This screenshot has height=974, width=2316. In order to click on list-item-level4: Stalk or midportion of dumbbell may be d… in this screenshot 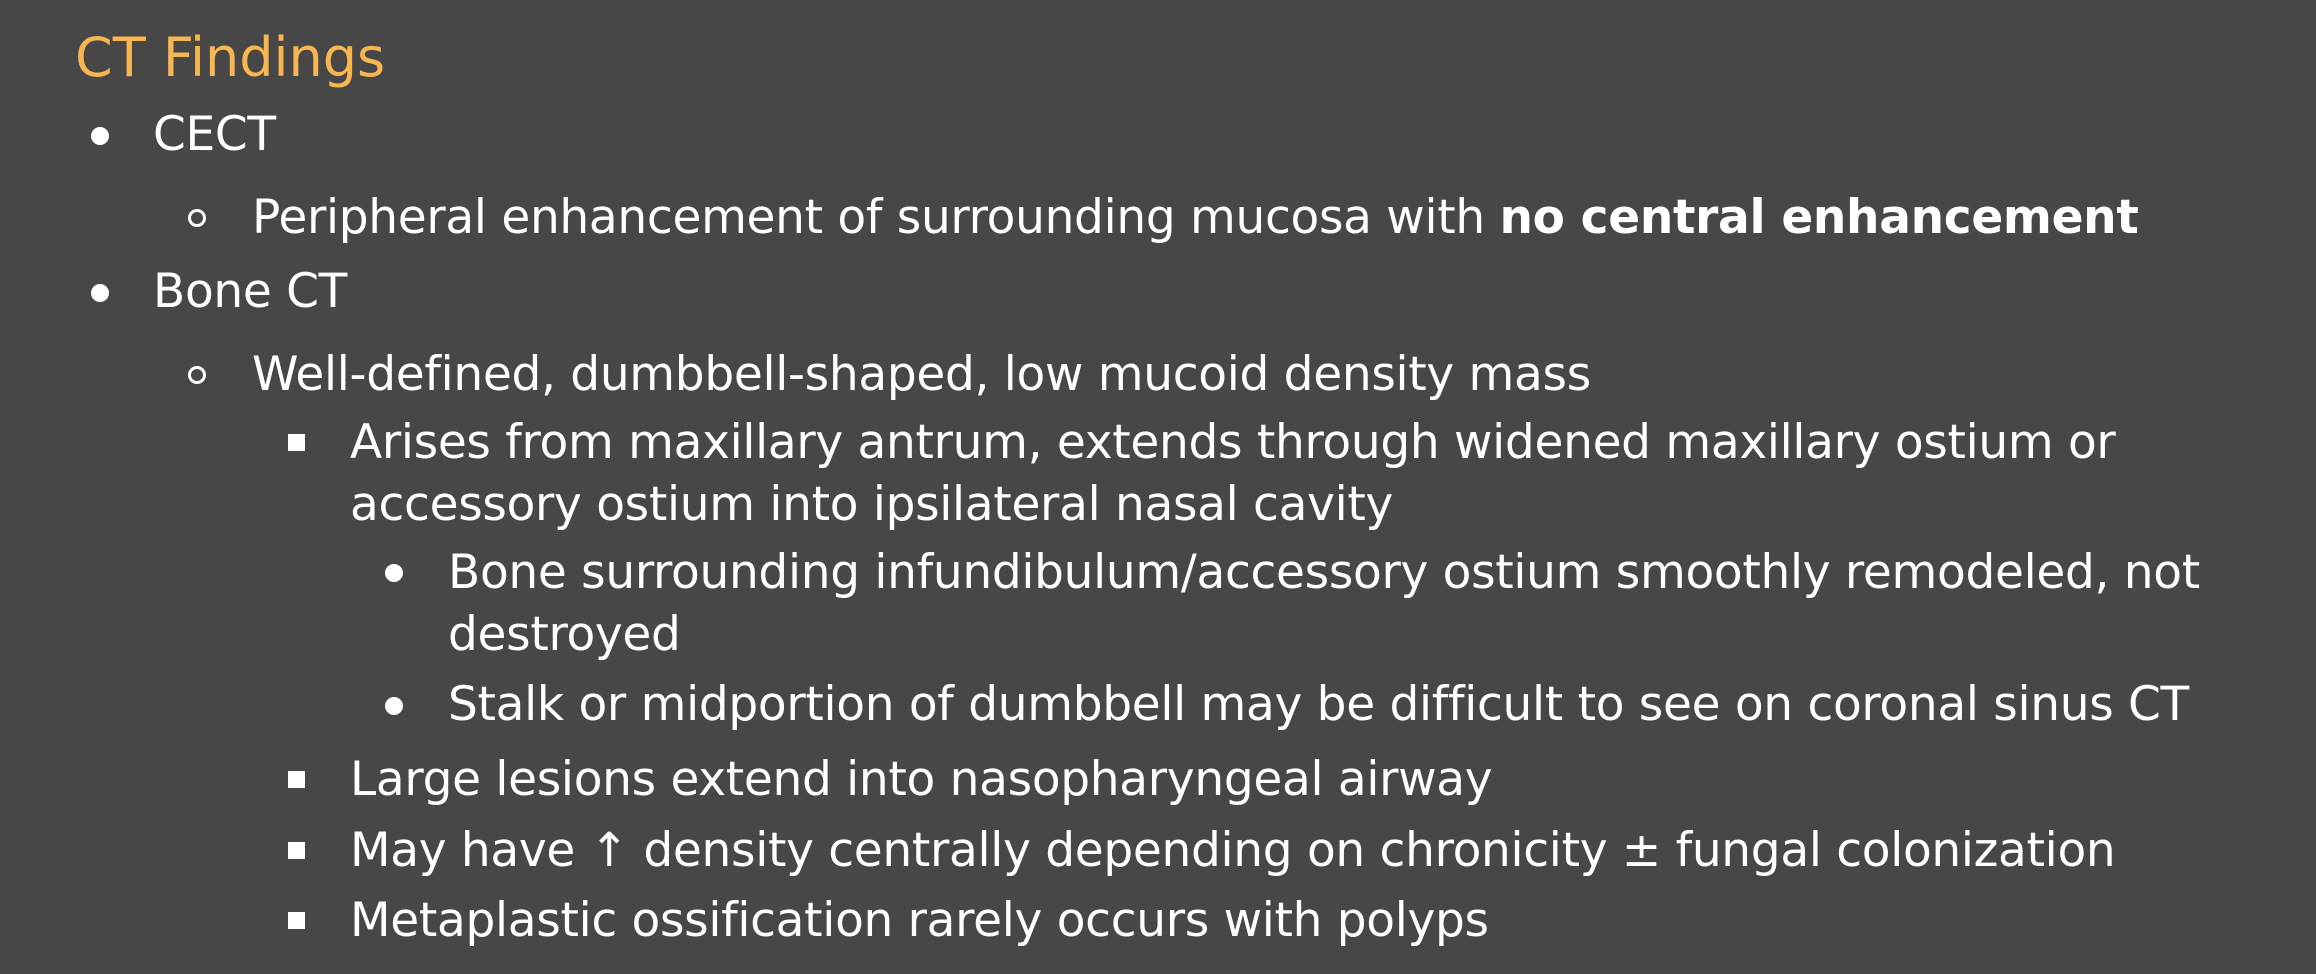, I will do `click(1318, 704)`.